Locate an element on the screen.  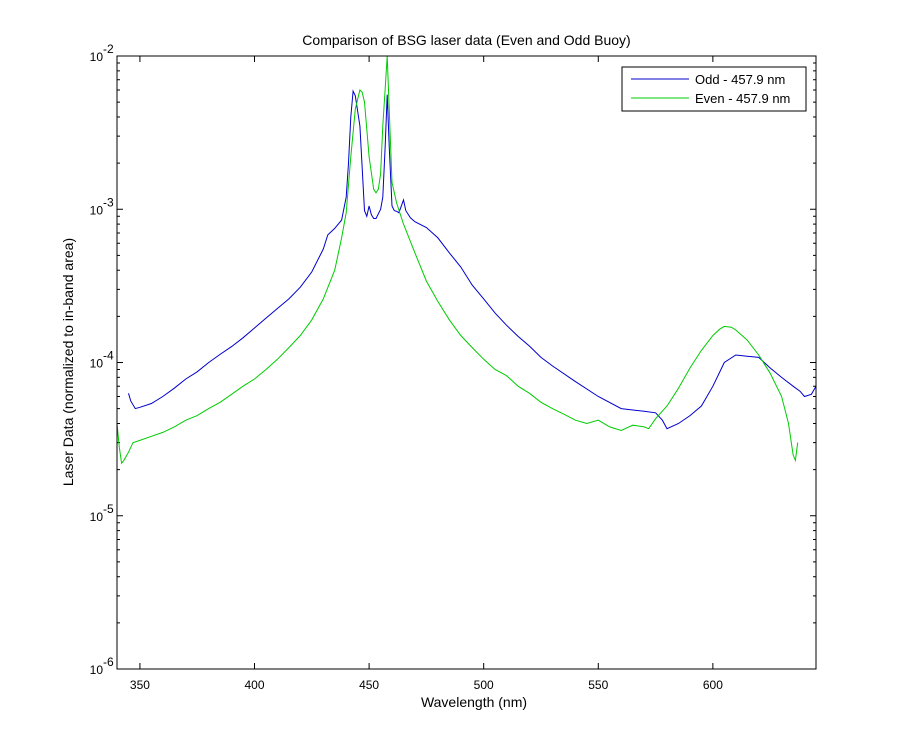
x-tick-label: 350 is located at coordinates (140, 685).